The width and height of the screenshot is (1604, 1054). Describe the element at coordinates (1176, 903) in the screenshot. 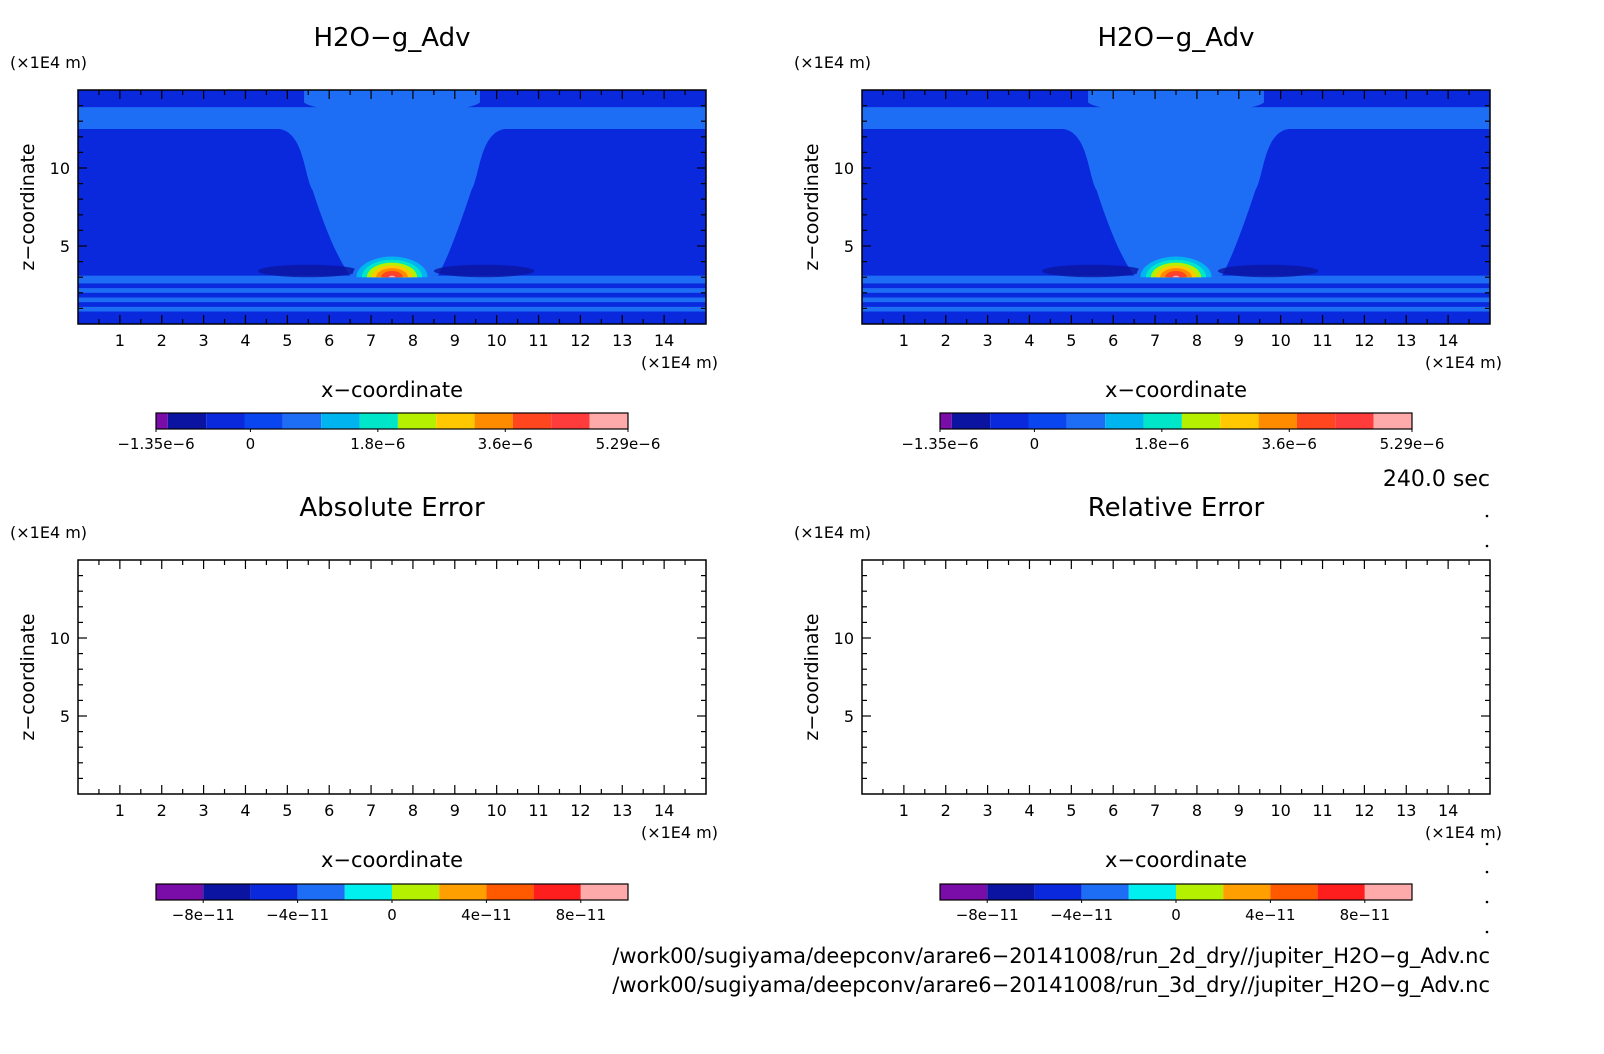

I see `colorbar: −8e−11 −4e−11 0 4e−11 8e−11` at that location.